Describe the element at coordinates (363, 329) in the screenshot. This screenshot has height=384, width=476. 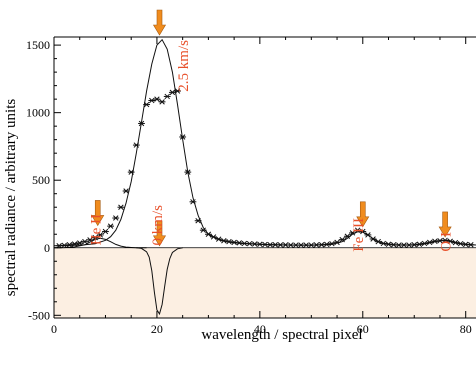
I see `x-tick-label: 60` at that location.